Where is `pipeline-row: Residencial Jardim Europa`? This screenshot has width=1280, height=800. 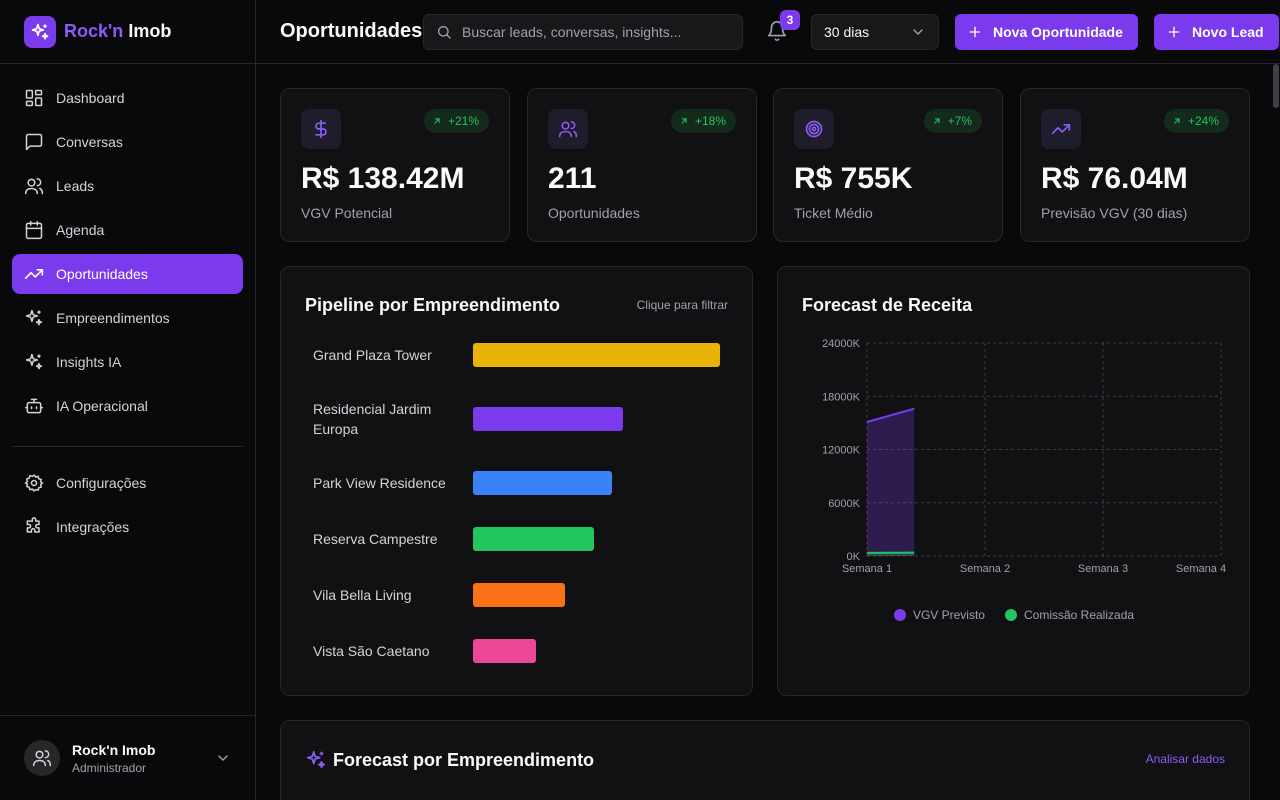
pipeline-row: Residencial Jardim Europa is located at coordinates (523, 419).